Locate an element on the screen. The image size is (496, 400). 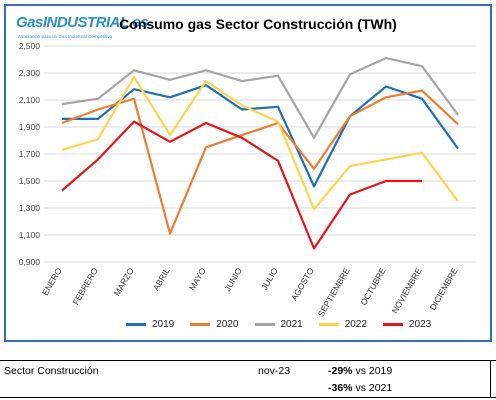
x-tick-label: NOVIEMBRE is located at coordinates (407, 290).